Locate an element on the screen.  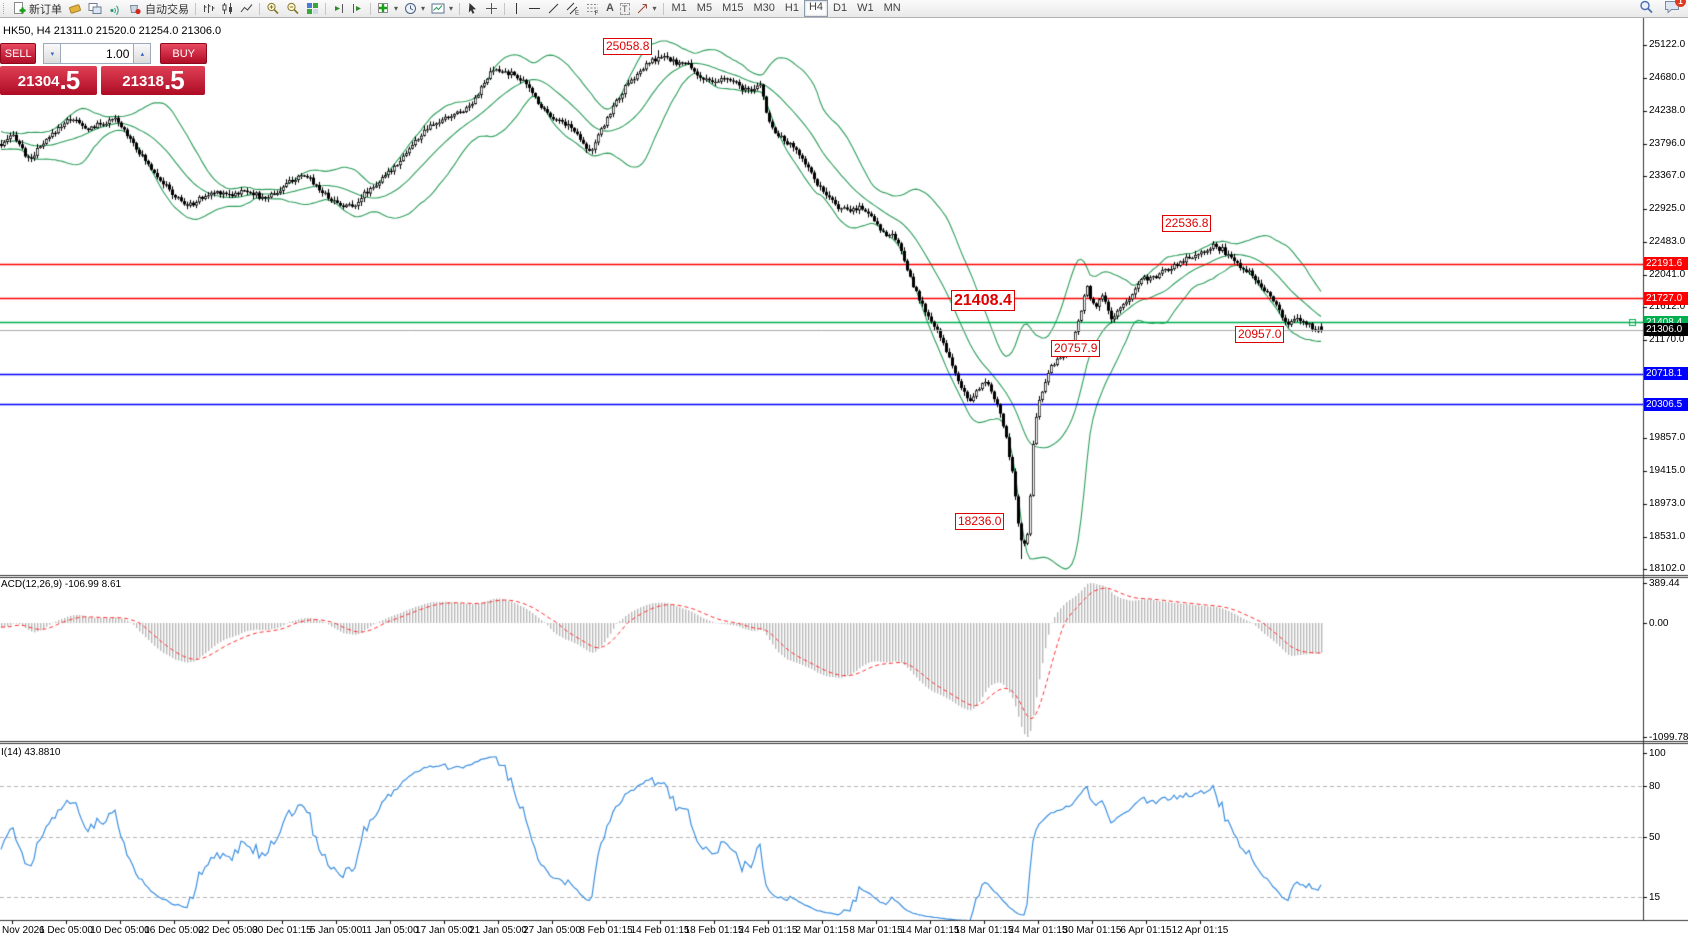
timeframe-toolbar: M1 M5 M15 M30 H1 H4 D1 W1 MN is located at coordinates (786, 8).